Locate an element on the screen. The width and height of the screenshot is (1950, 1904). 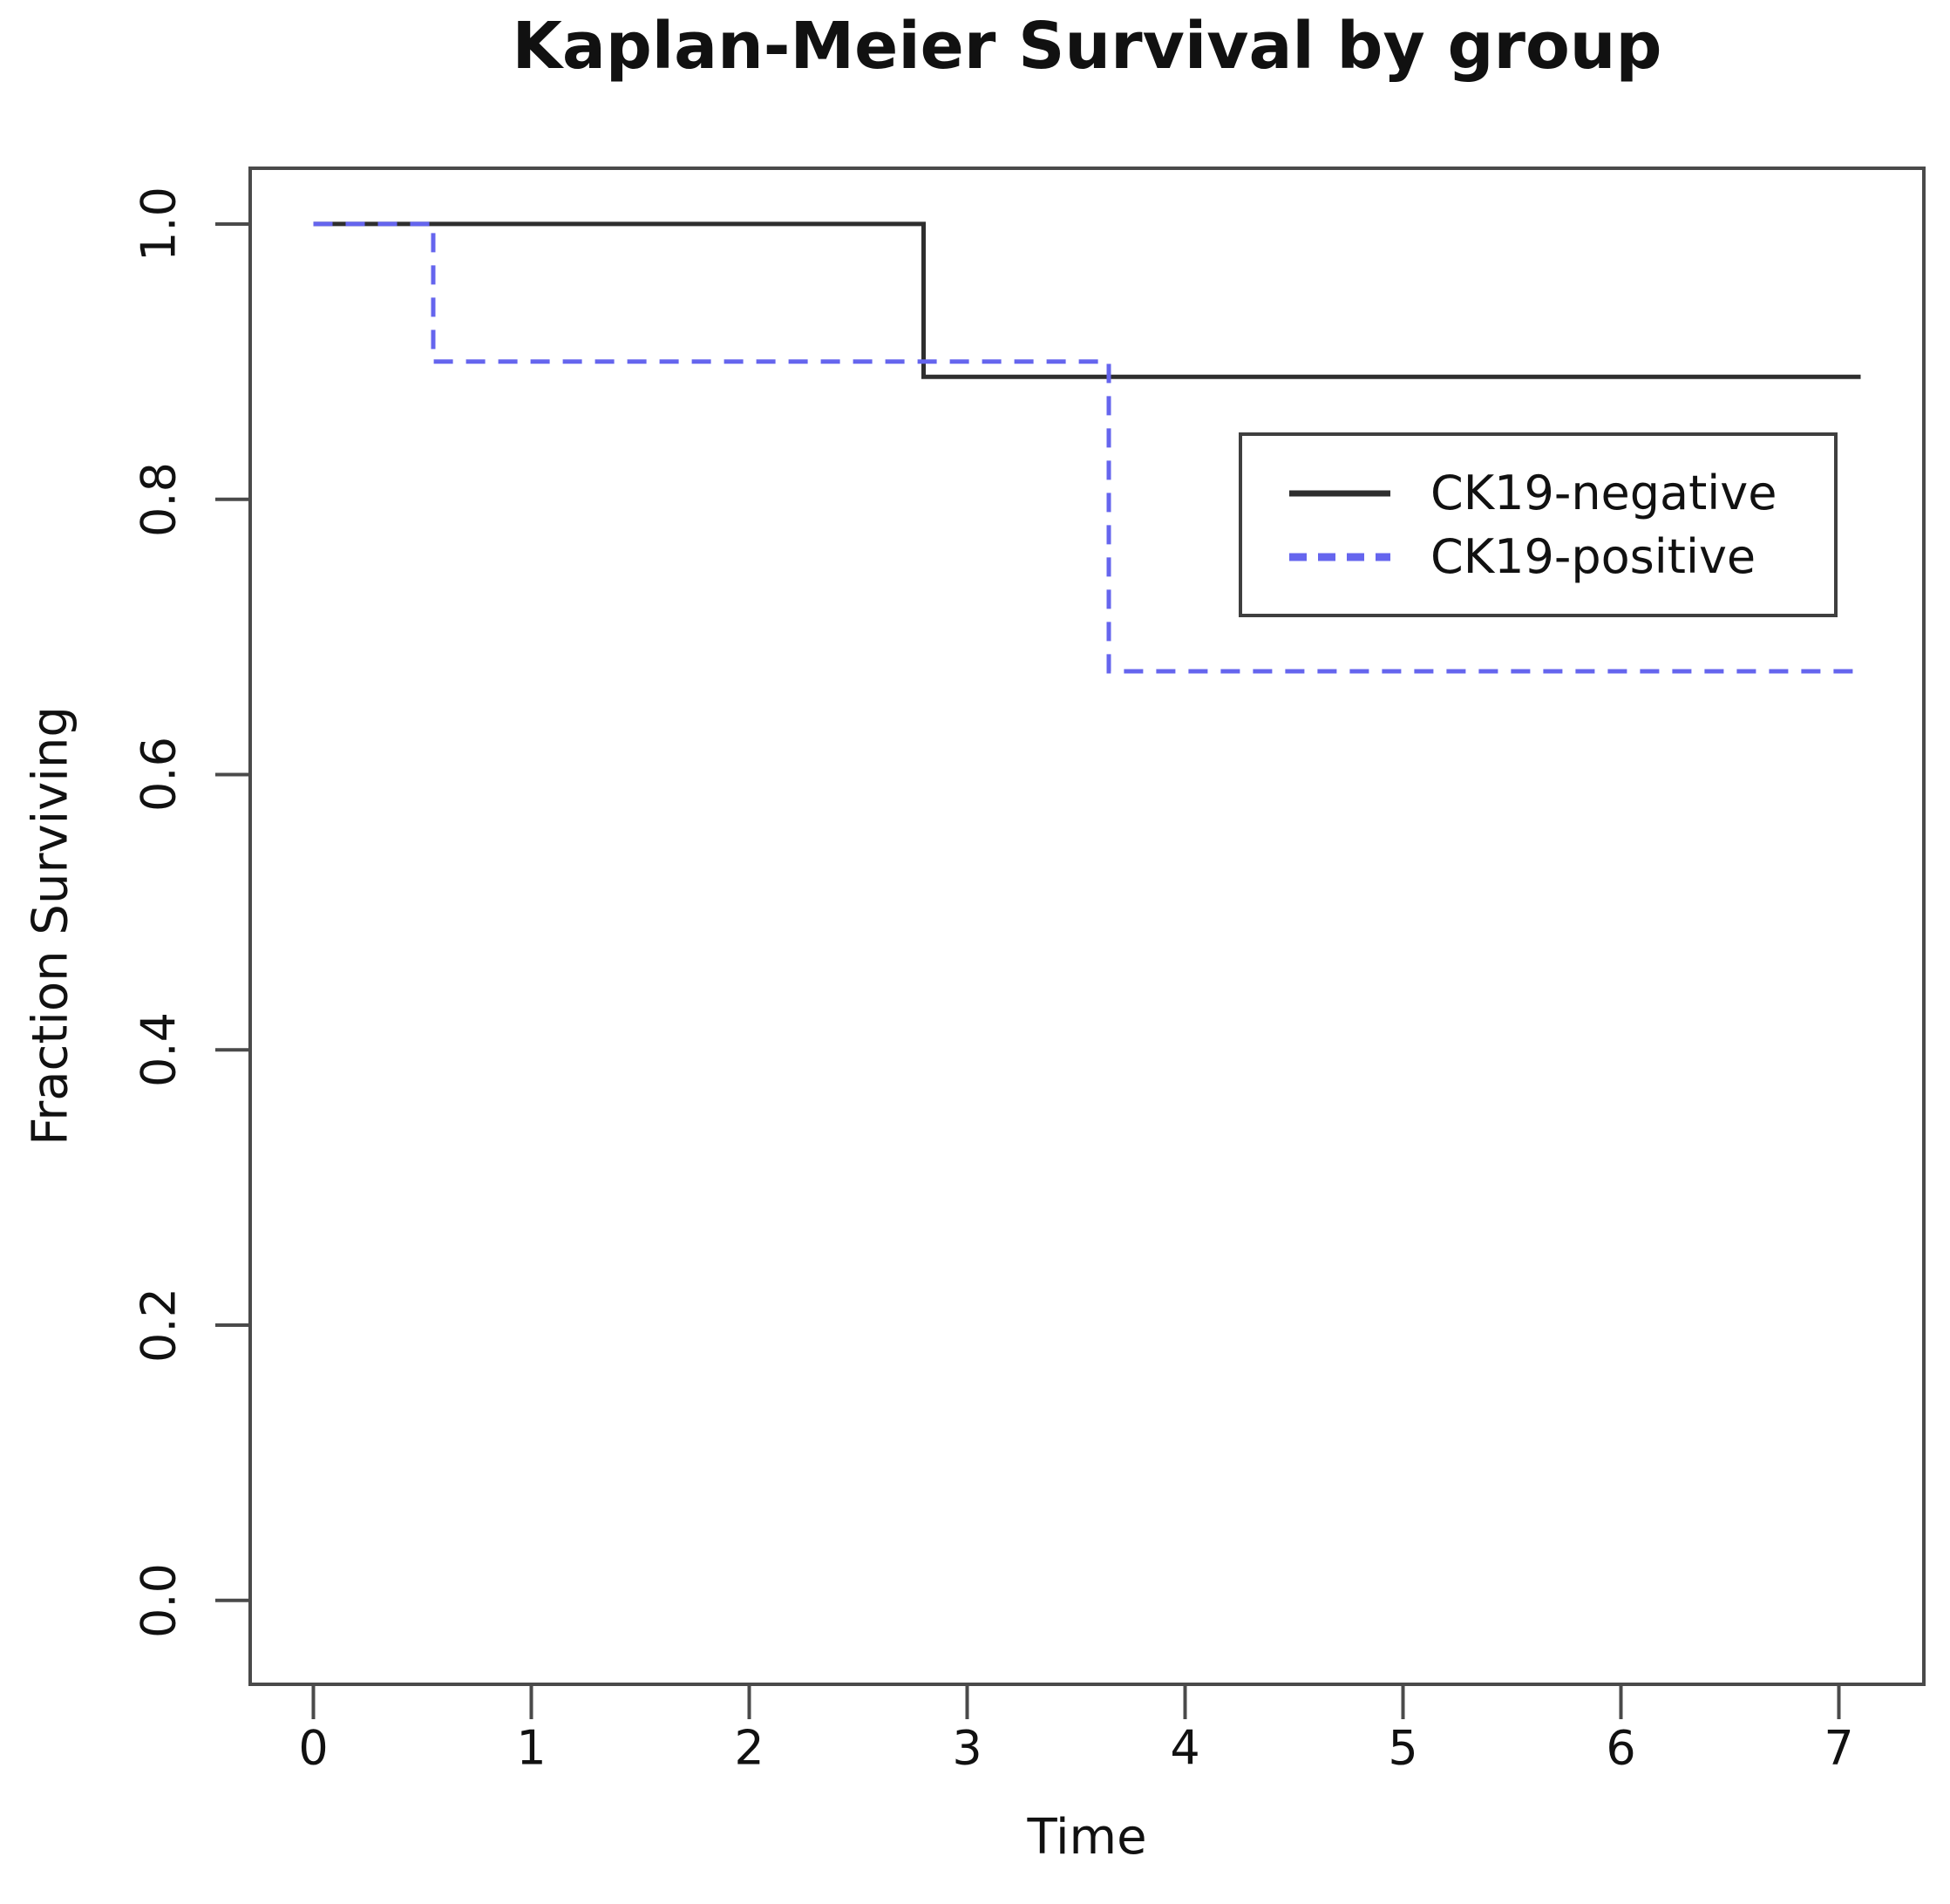
y-tick-label-4: 0.8 is located at coordinates (159, 499).